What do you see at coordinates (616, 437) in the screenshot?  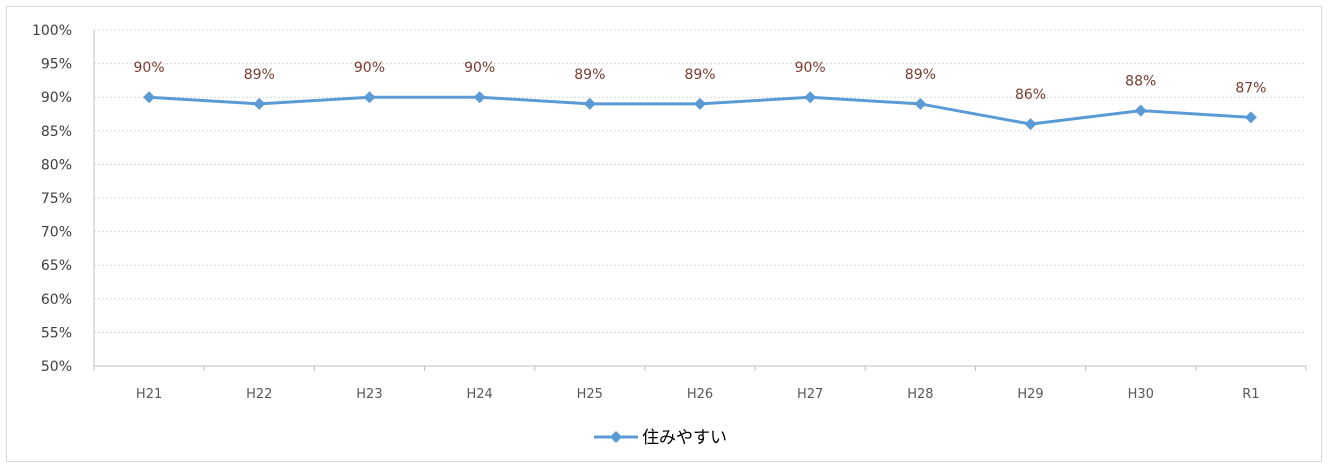 I see `legend-marker-swatch` at bounding box center [616, 437].